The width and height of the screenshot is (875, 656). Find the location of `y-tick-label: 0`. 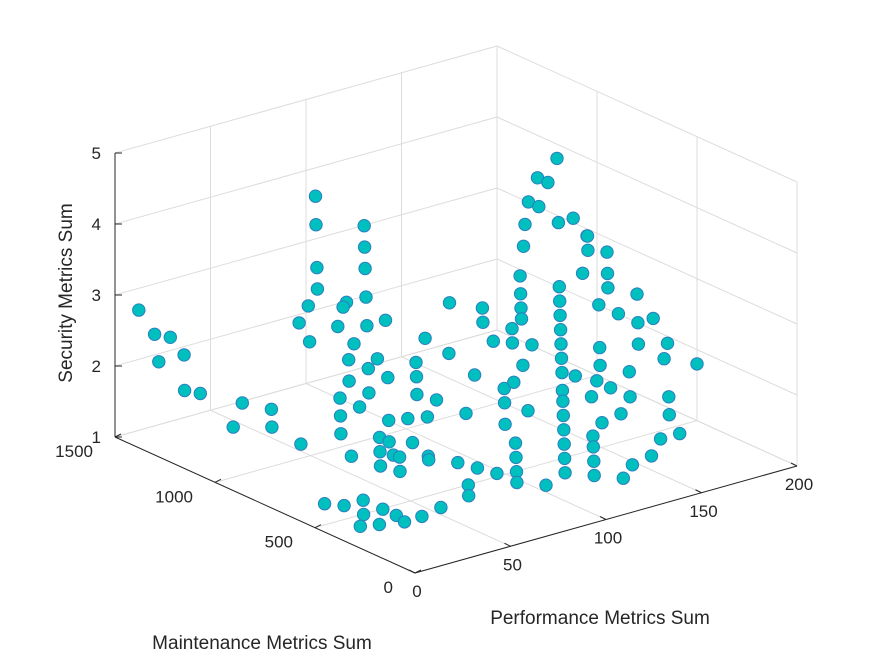

y-tick-label: 0 is located at coordinates (388, 587).